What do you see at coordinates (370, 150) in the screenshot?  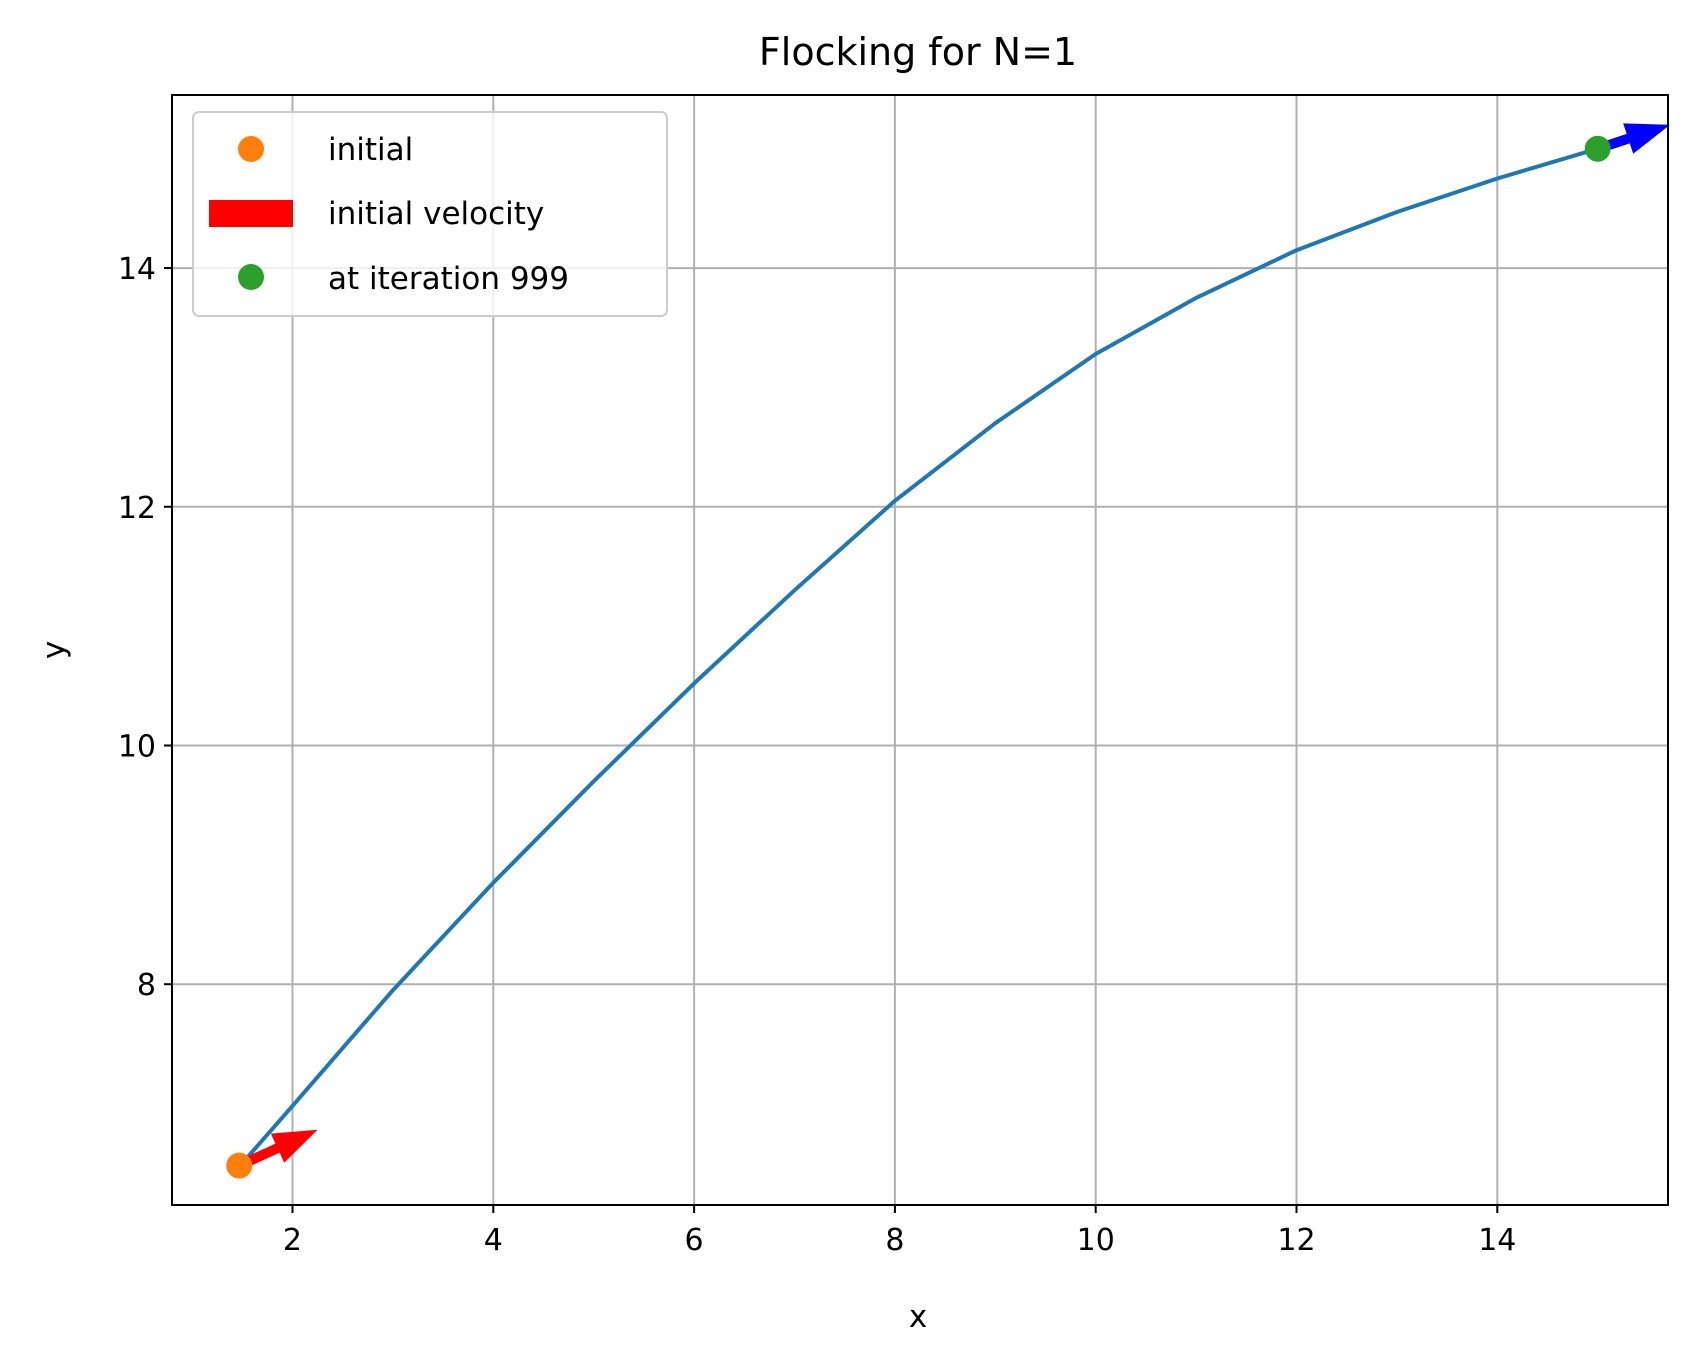 I see `legend-label-initial: initial` at bounding box center [370, 150].